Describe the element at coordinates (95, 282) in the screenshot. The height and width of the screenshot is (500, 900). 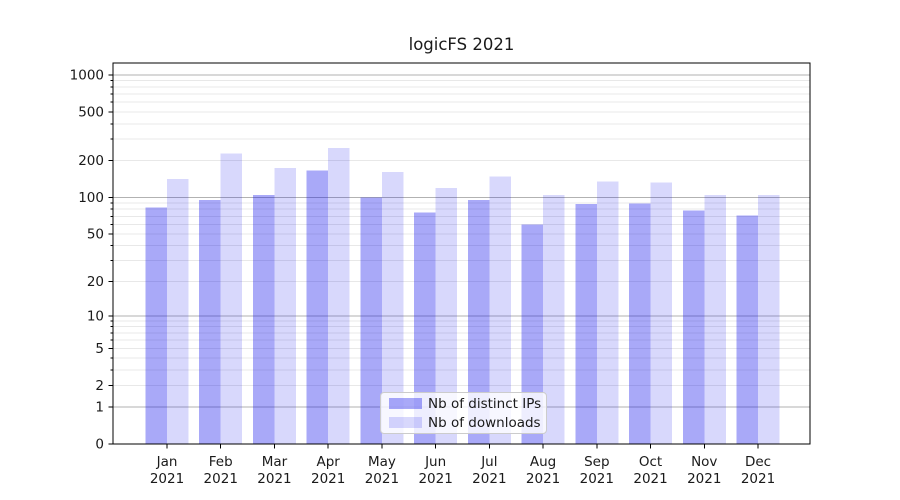
I see `y-tick-label: 20` at that location.